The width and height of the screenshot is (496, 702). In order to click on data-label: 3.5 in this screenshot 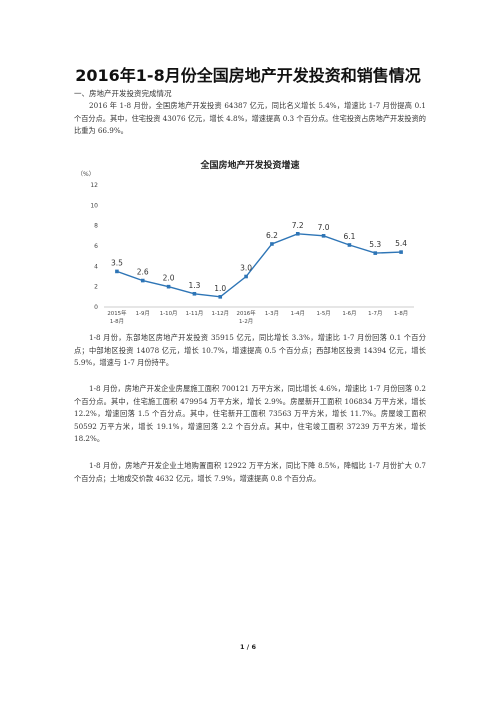, I will do `click(117, 262)`.